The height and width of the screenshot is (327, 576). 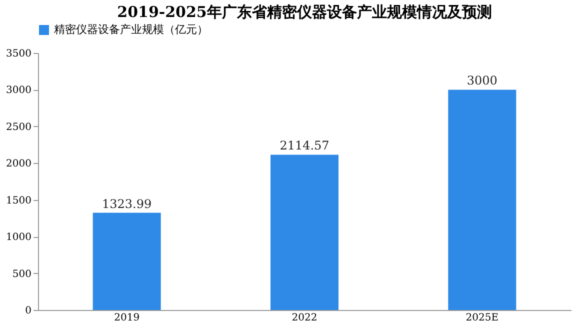 I want to click on x-tick-label: 2019, so click(x=127, y=318).